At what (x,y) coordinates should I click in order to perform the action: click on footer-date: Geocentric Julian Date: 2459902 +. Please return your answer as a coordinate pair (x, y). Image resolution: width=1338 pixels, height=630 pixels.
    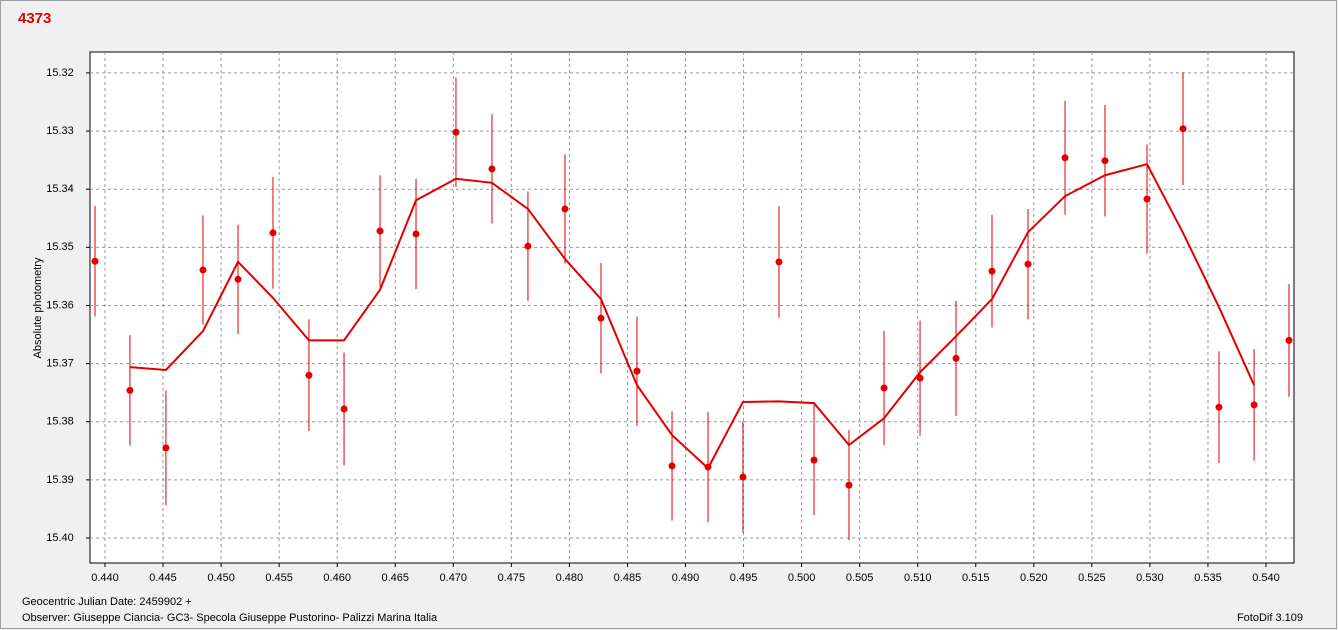
    Looking at the image, I should click on (107, 602).